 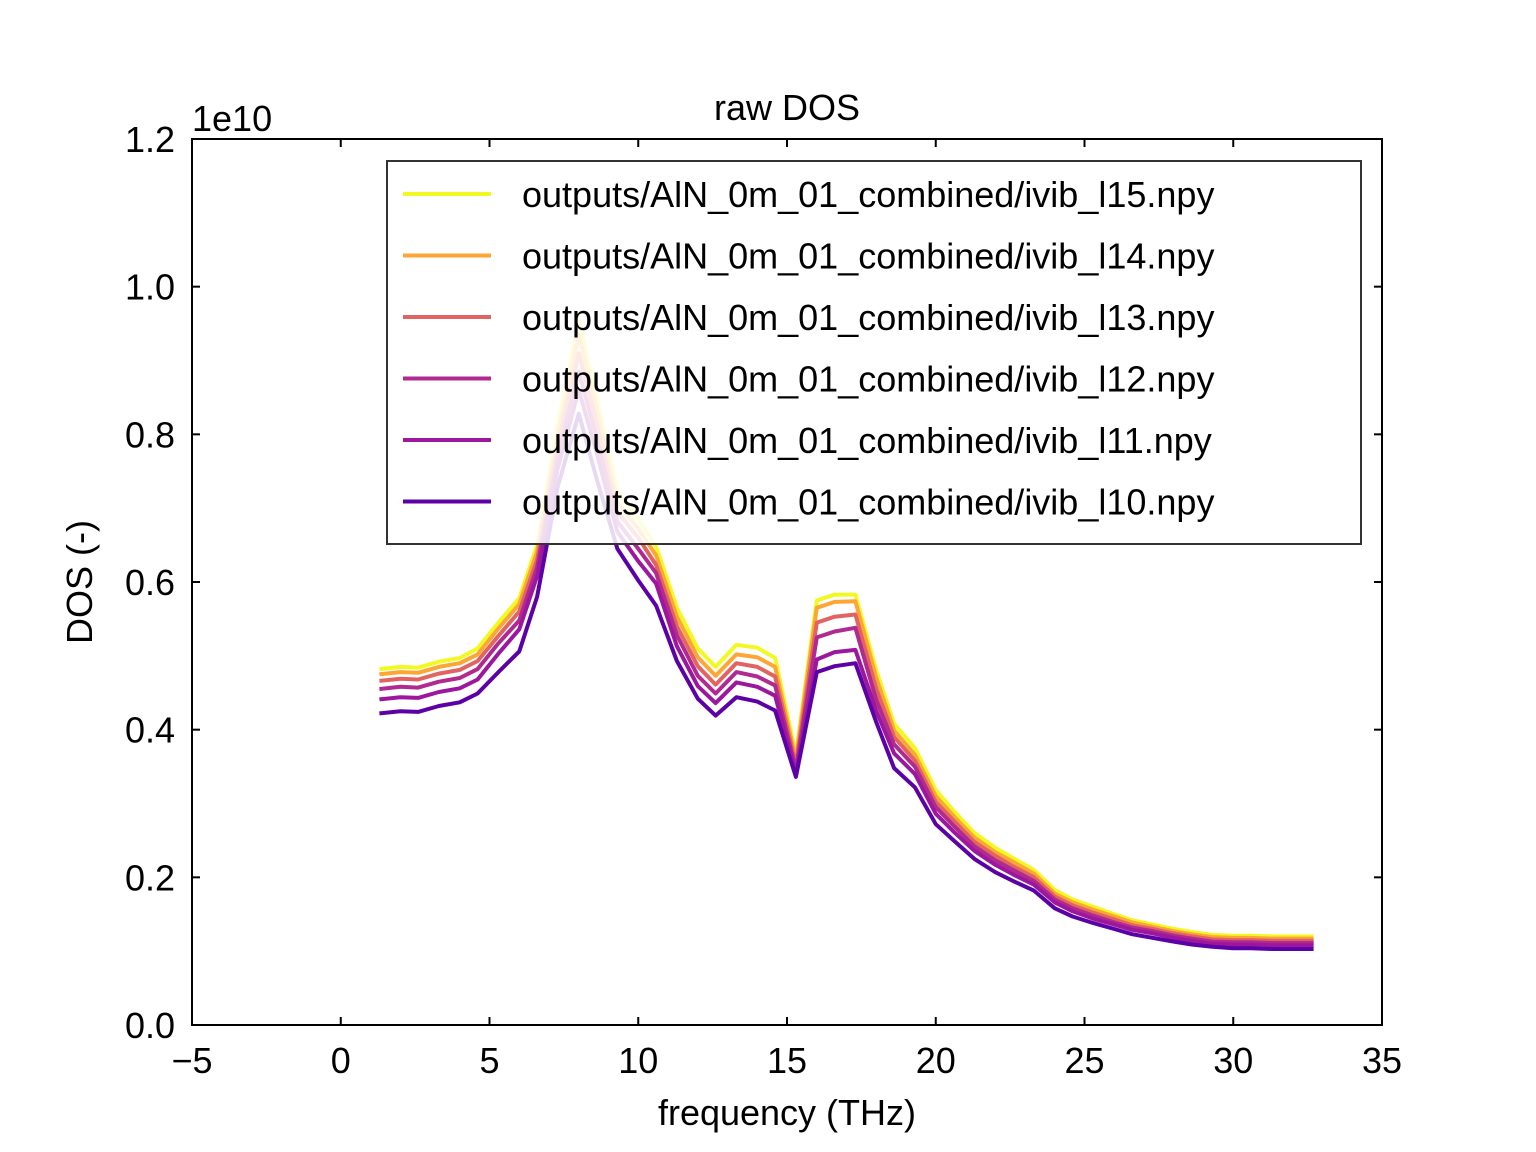 What do you see at coordinates (867, 440) in the screenshot?
I see `legend-label: outputs/AlN_0m_01_combined/ivib_l11.npy` at bounding box center [867, 440].